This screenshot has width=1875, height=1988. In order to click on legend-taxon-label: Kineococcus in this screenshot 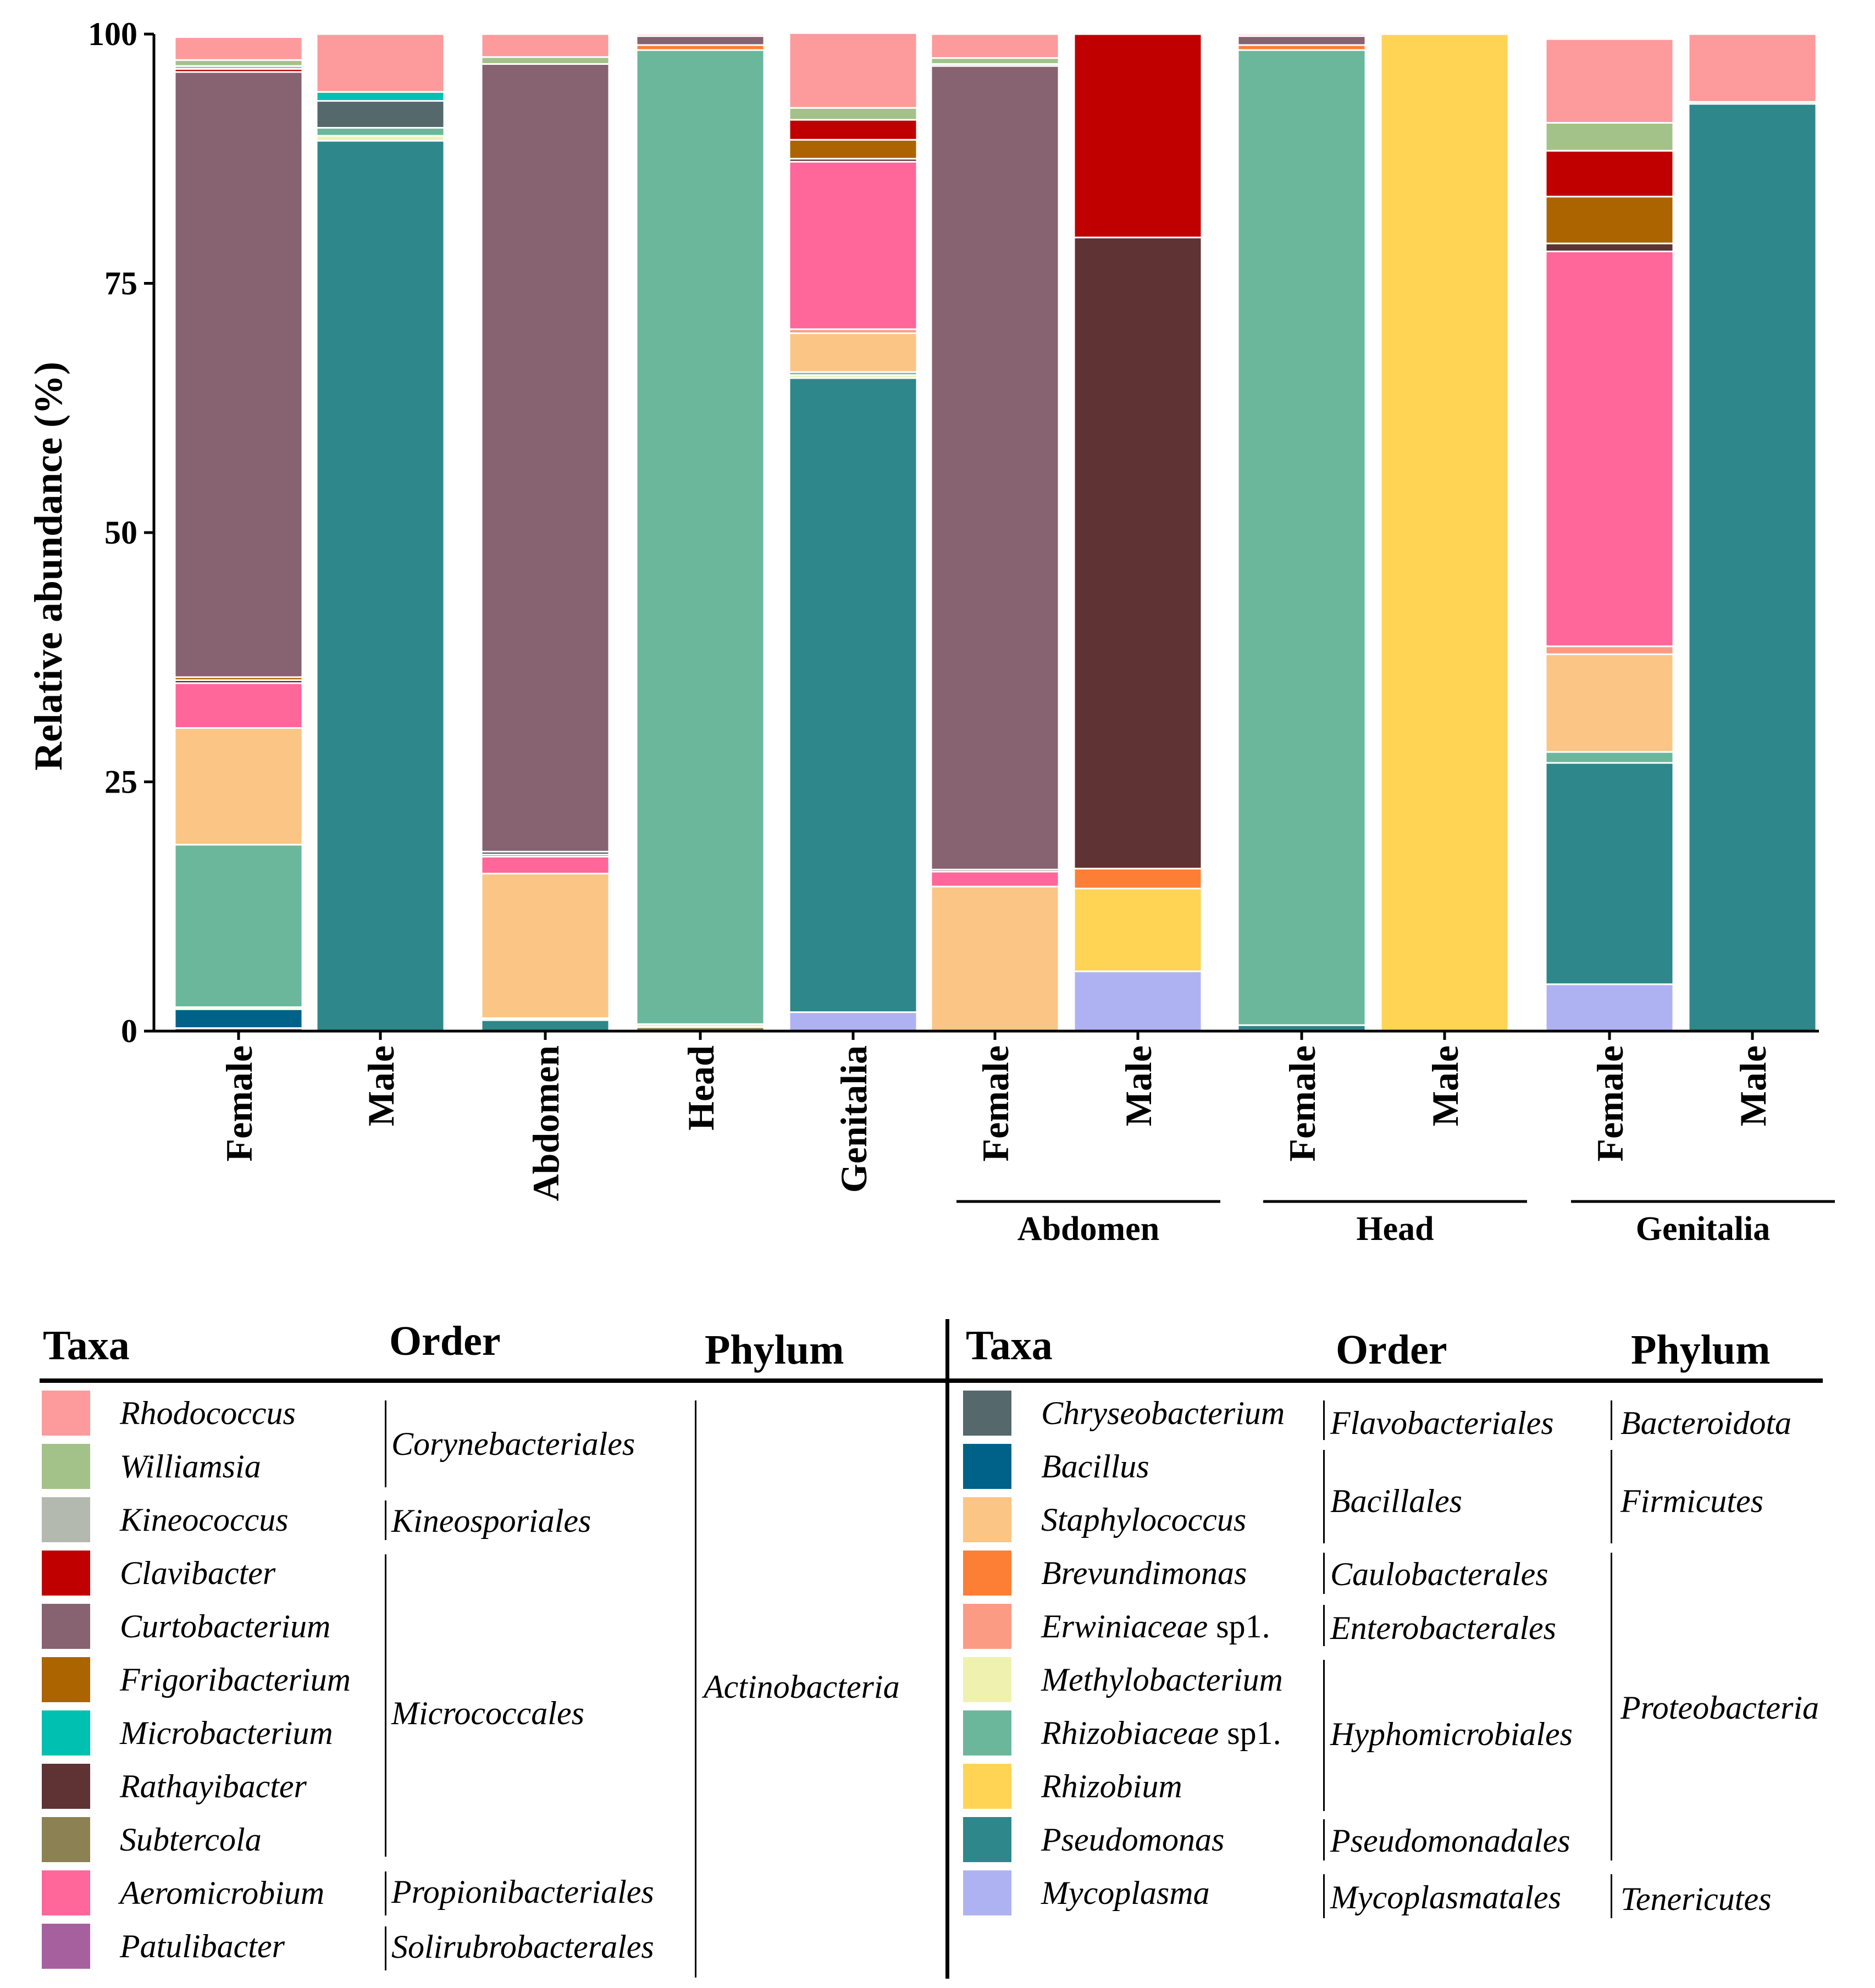, I will do `click(204, 1519)`.